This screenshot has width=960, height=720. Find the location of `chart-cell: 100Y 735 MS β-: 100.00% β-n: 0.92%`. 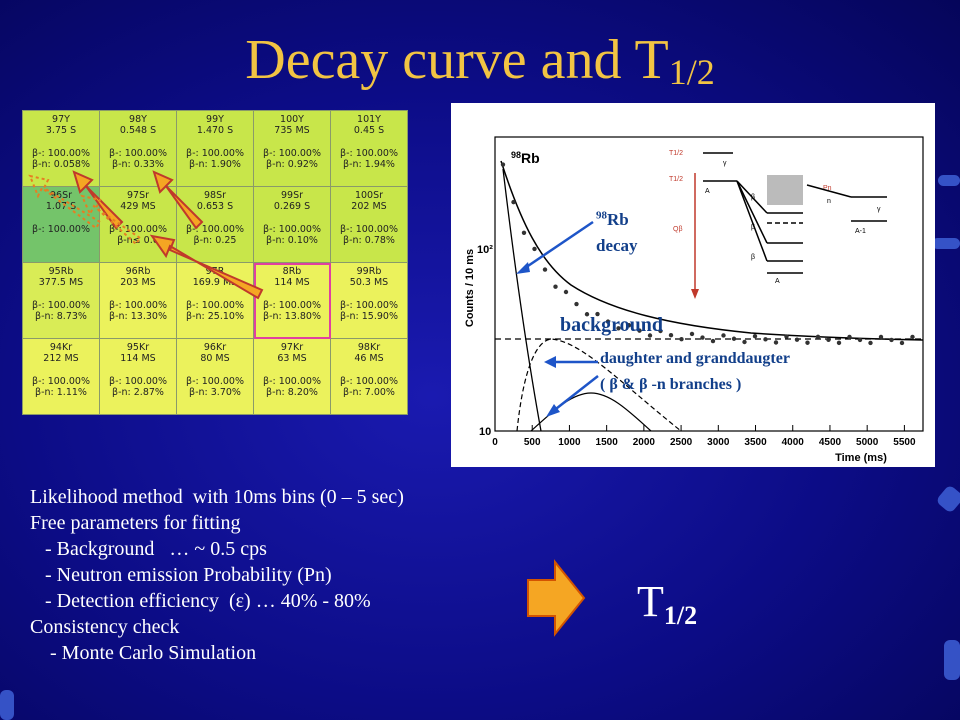

chart-cell: 100Y 735 MS β-: 100.00% β-n: 0.92% is located at coordinates (292, 148).